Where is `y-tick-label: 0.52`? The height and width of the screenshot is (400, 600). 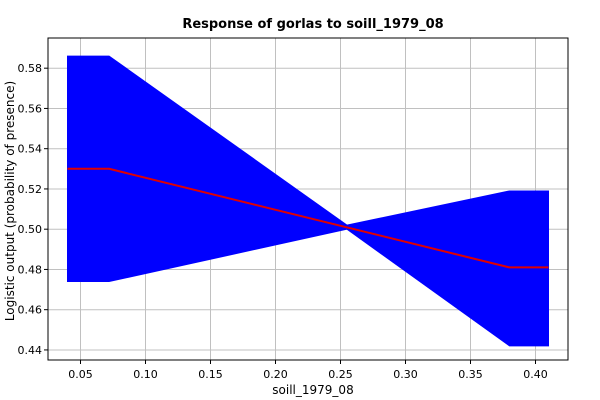 y-tick-label: 0.52 is located at coordinates (30, 189).